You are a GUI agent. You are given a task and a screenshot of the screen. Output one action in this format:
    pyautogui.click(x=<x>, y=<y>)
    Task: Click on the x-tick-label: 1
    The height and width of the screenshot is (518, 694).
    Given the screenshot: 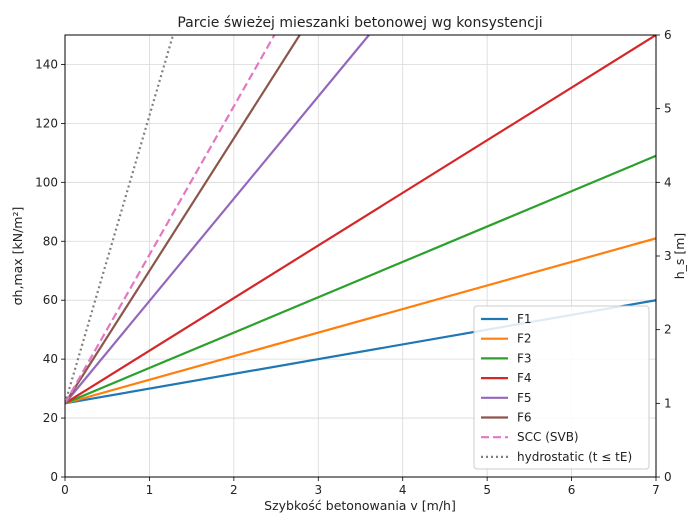 What is the action you would take?
    pyautogui.click(x=150, y=490)
    